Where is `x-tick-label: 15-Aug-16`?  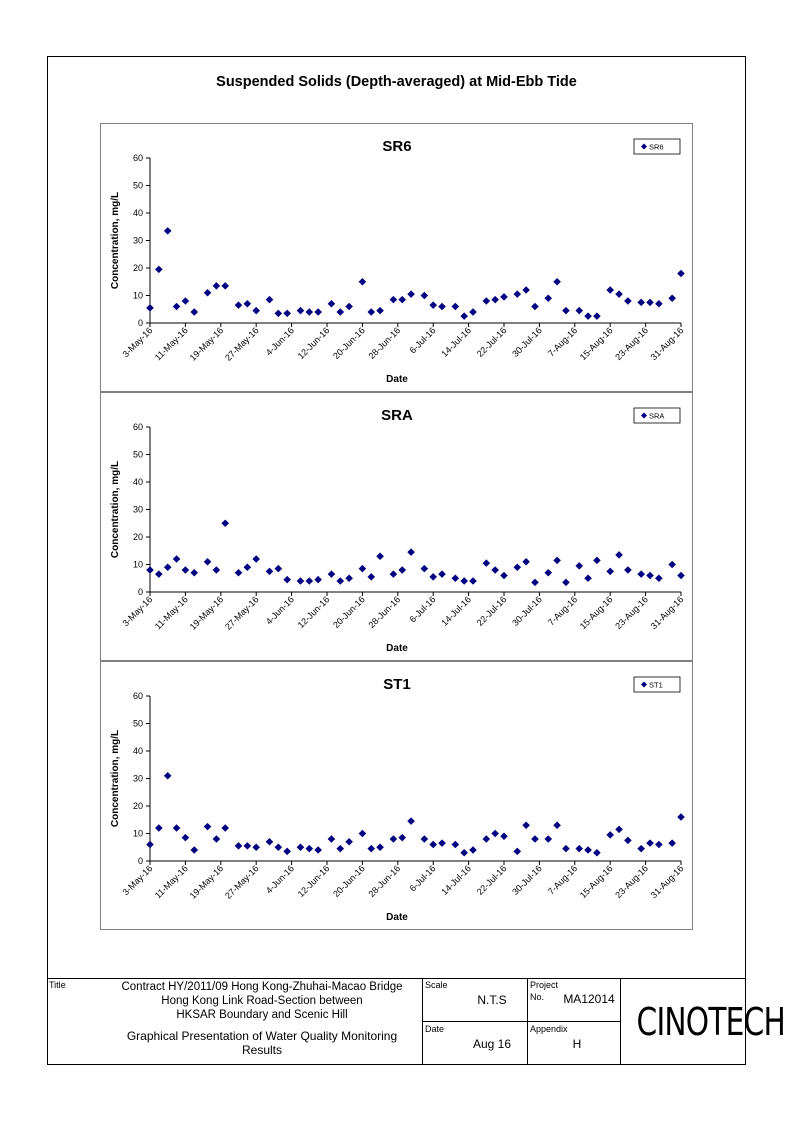
x-tick-label: 15-Aug-16 is located at coordinates (596, 881).